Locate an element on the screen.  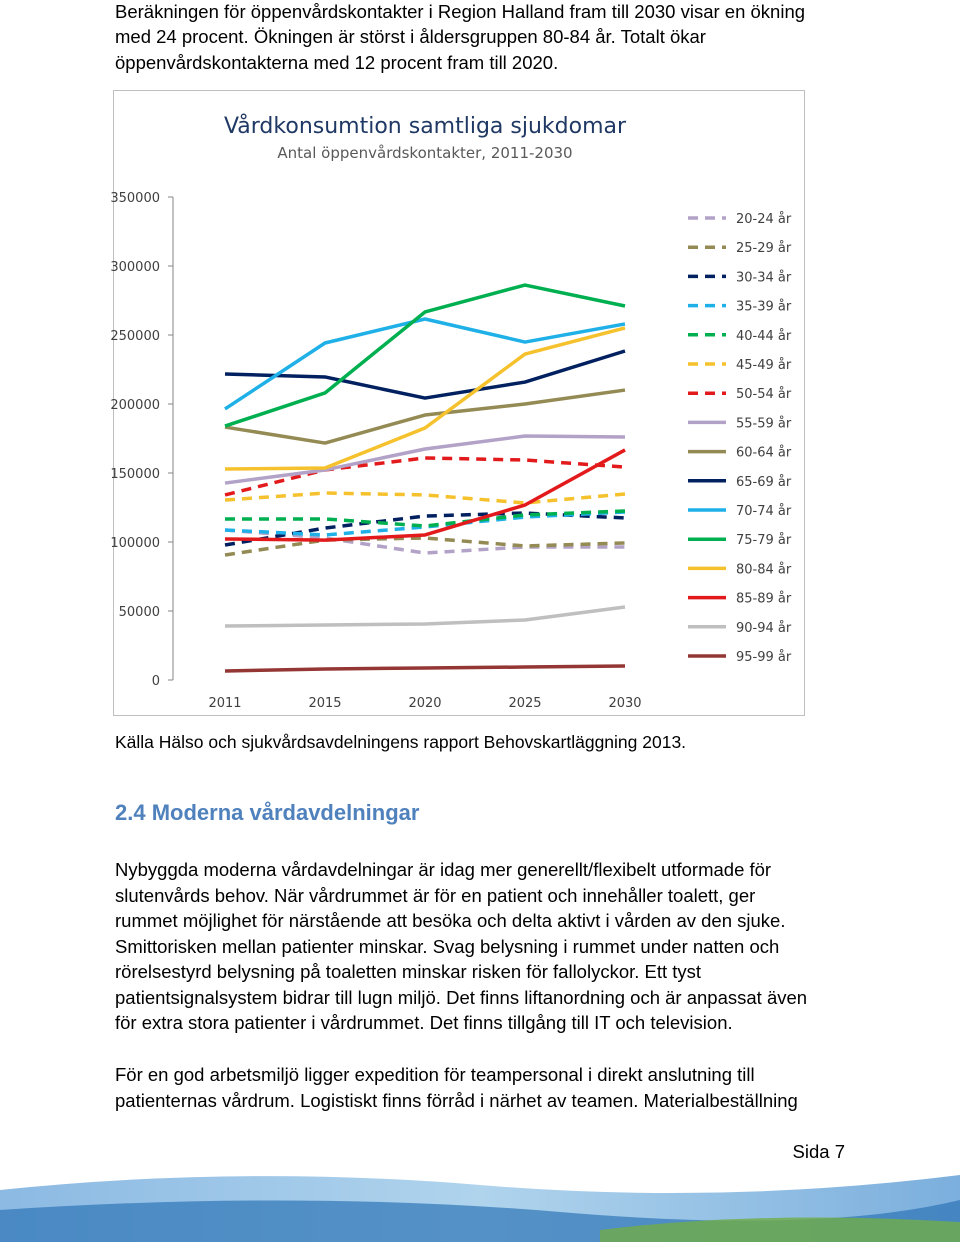
y-tick-label: 100000 is located at coordinates (135, 543).